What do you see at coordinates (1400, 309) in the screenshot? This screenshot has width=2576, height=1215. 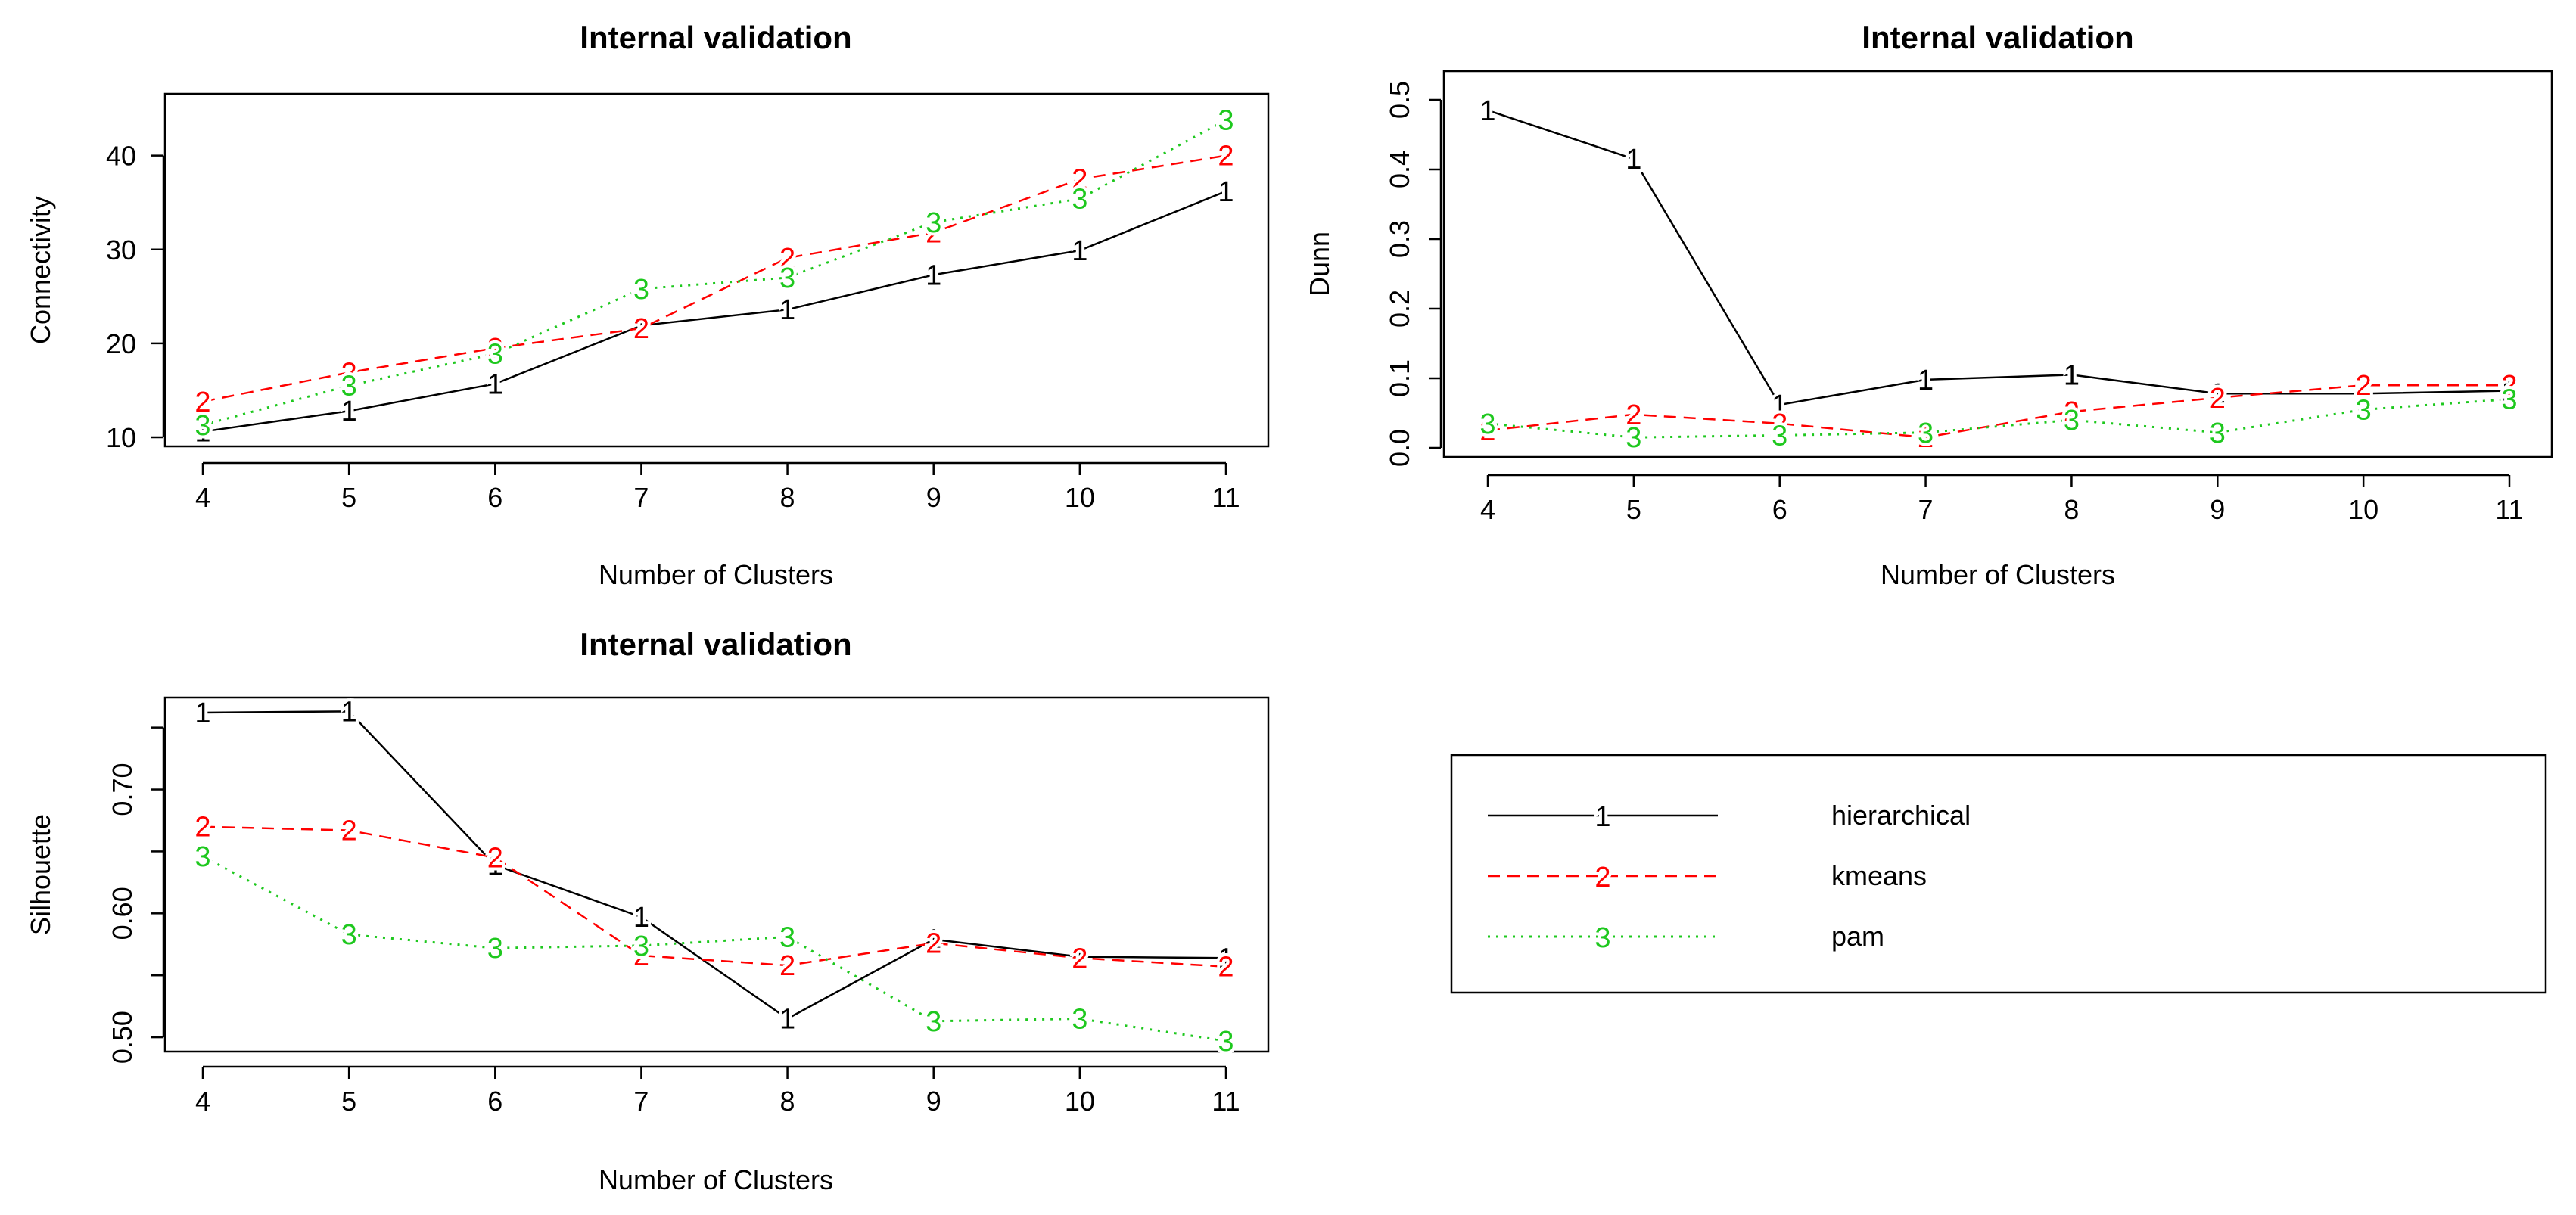 I see `y-tick-label: 0.2` at bounding box center [1400, 309].